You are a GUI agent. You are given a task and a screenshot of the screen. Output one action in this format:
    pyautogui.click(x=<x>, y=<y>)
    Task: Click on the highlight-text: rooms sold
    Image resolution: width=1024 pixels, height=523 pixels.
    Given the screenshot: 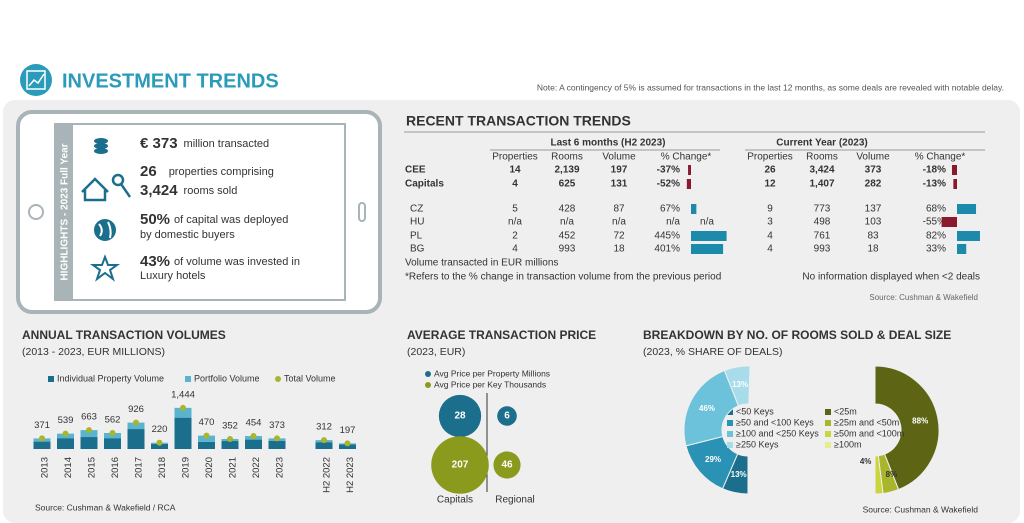 What is the action you would take?
    pyautogui.click(x=211, y=191)
    